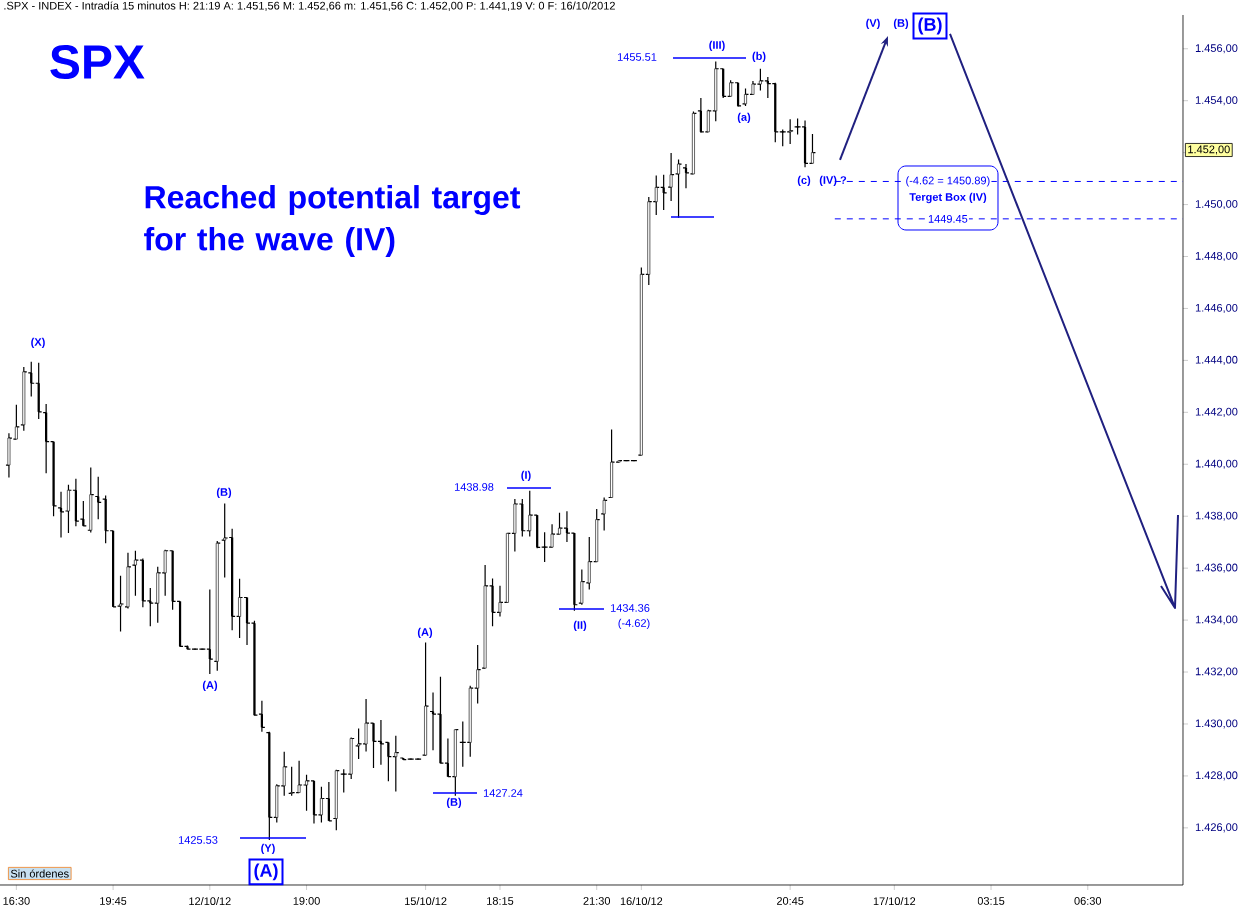  I want to click on annotation: 1455.51, so click(637, 57).